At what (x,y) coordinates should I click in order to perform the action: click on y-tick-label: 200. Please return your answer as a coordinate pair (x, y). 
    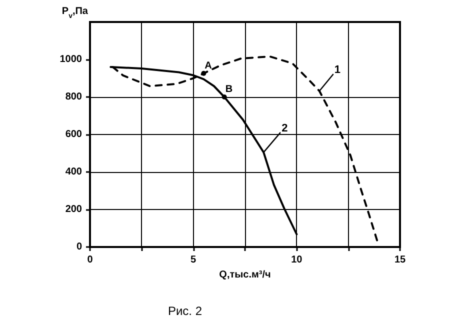
    Looking at the image, I should click on (73, 209).